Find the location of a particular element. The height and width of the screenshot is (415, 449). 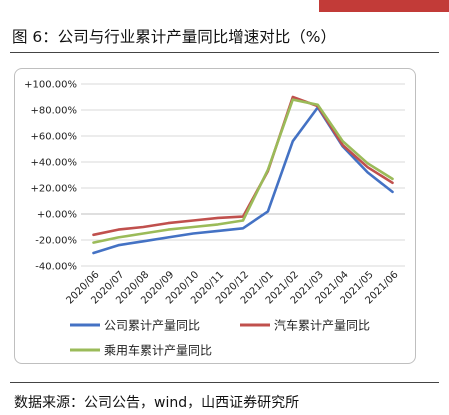

legend-label: 公司累计产量同比 is located at coordinates (152, 326).